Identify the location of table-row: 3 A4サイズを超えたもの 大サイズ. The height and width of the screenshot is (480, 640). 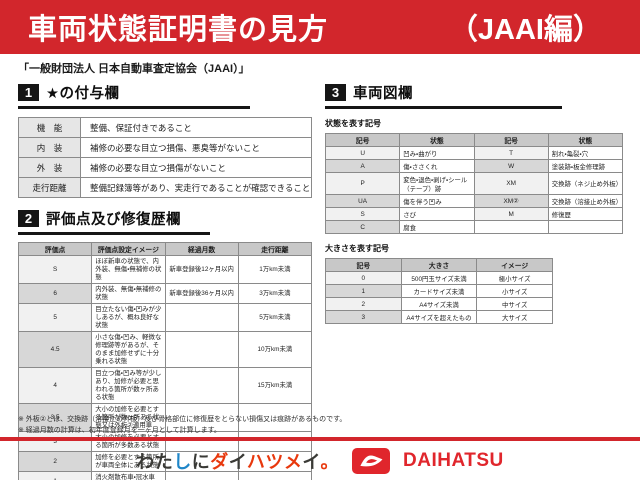
(439, 317).